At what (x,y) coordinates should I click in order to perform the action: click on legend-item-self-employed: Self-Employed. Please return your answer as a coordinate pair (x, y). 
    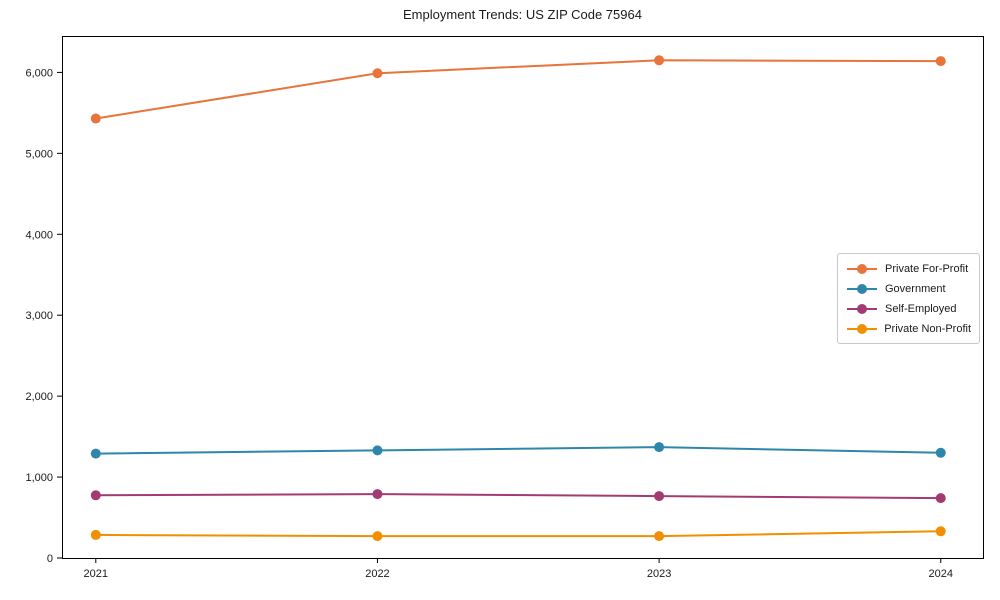
    Looking at the image, I should click on (908, 308).